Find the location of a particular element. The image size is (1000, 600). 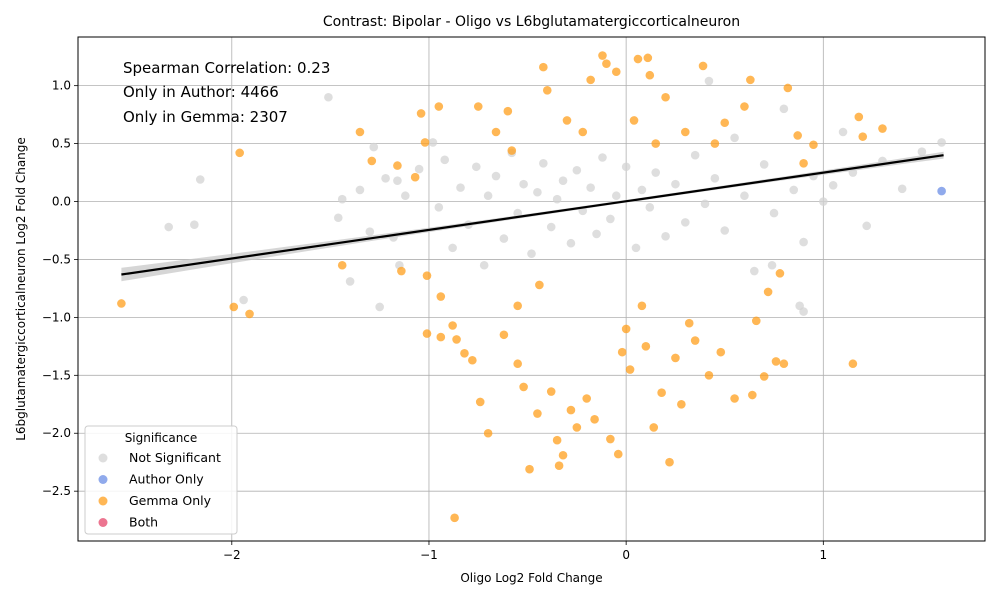

x-tick-label: 0 is located at coordinates (626, 555).